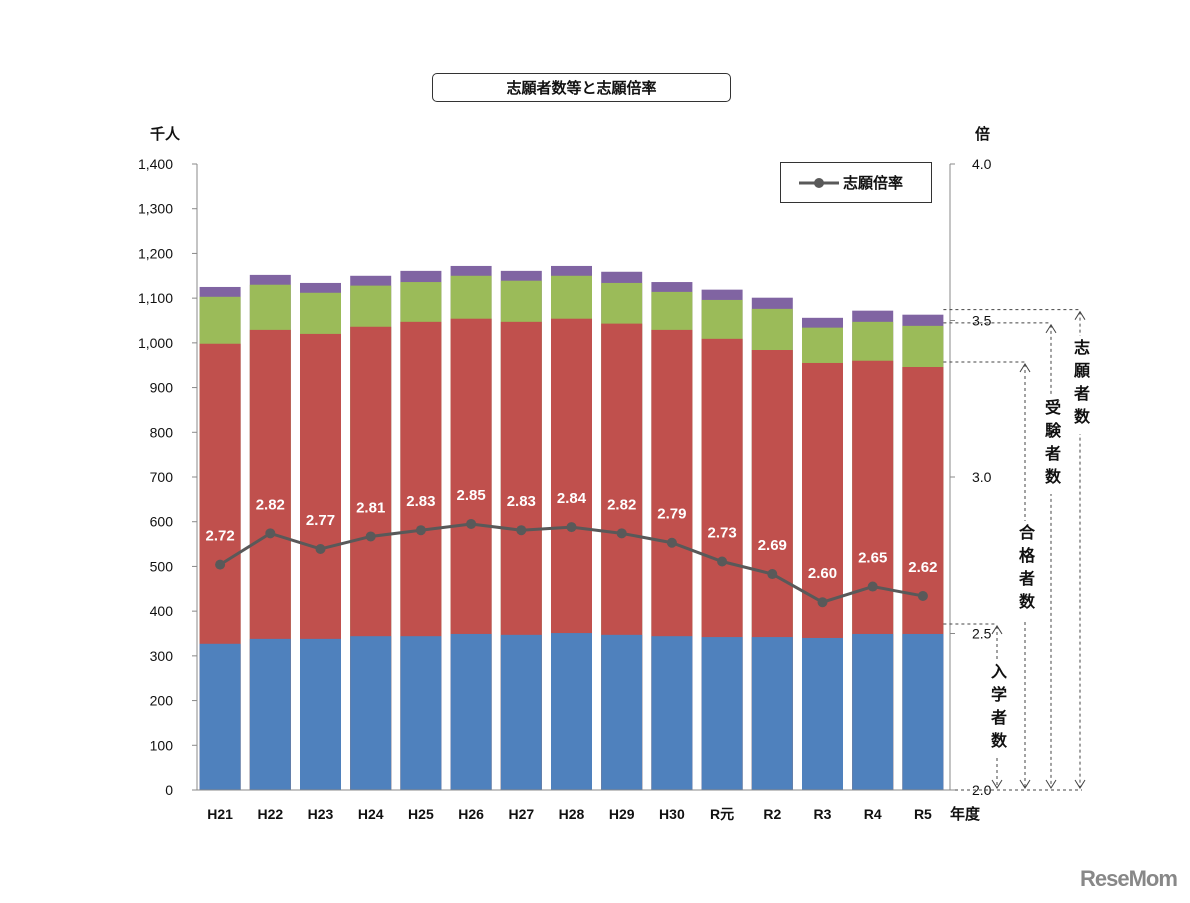 The width and height of the screenshot is (1190, 903). What do you see at coordinates (982, 164) in the screenshot?
I see `y2-tick-label: 4.0` at bounding box center [982, 164].